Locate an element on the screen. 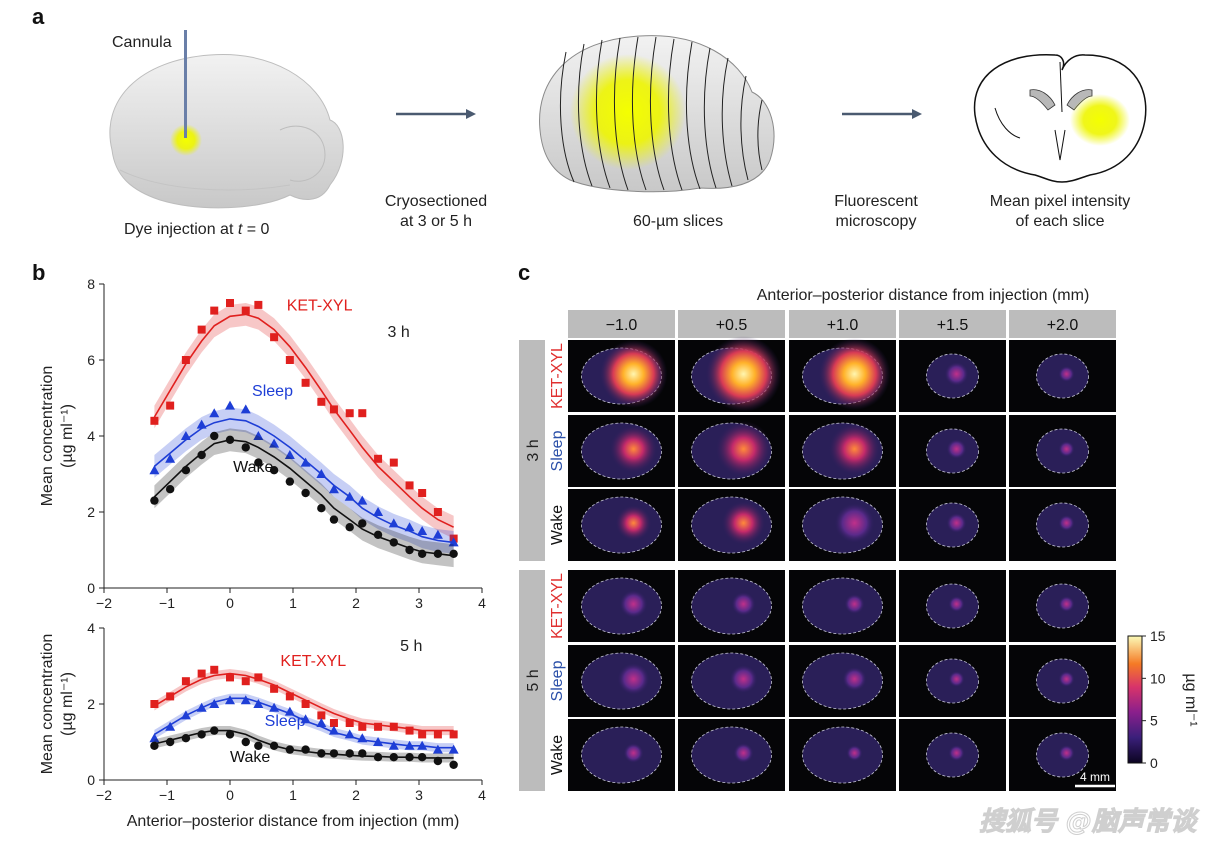  y-tick-label: 2 is located at coordinates (91, 704).